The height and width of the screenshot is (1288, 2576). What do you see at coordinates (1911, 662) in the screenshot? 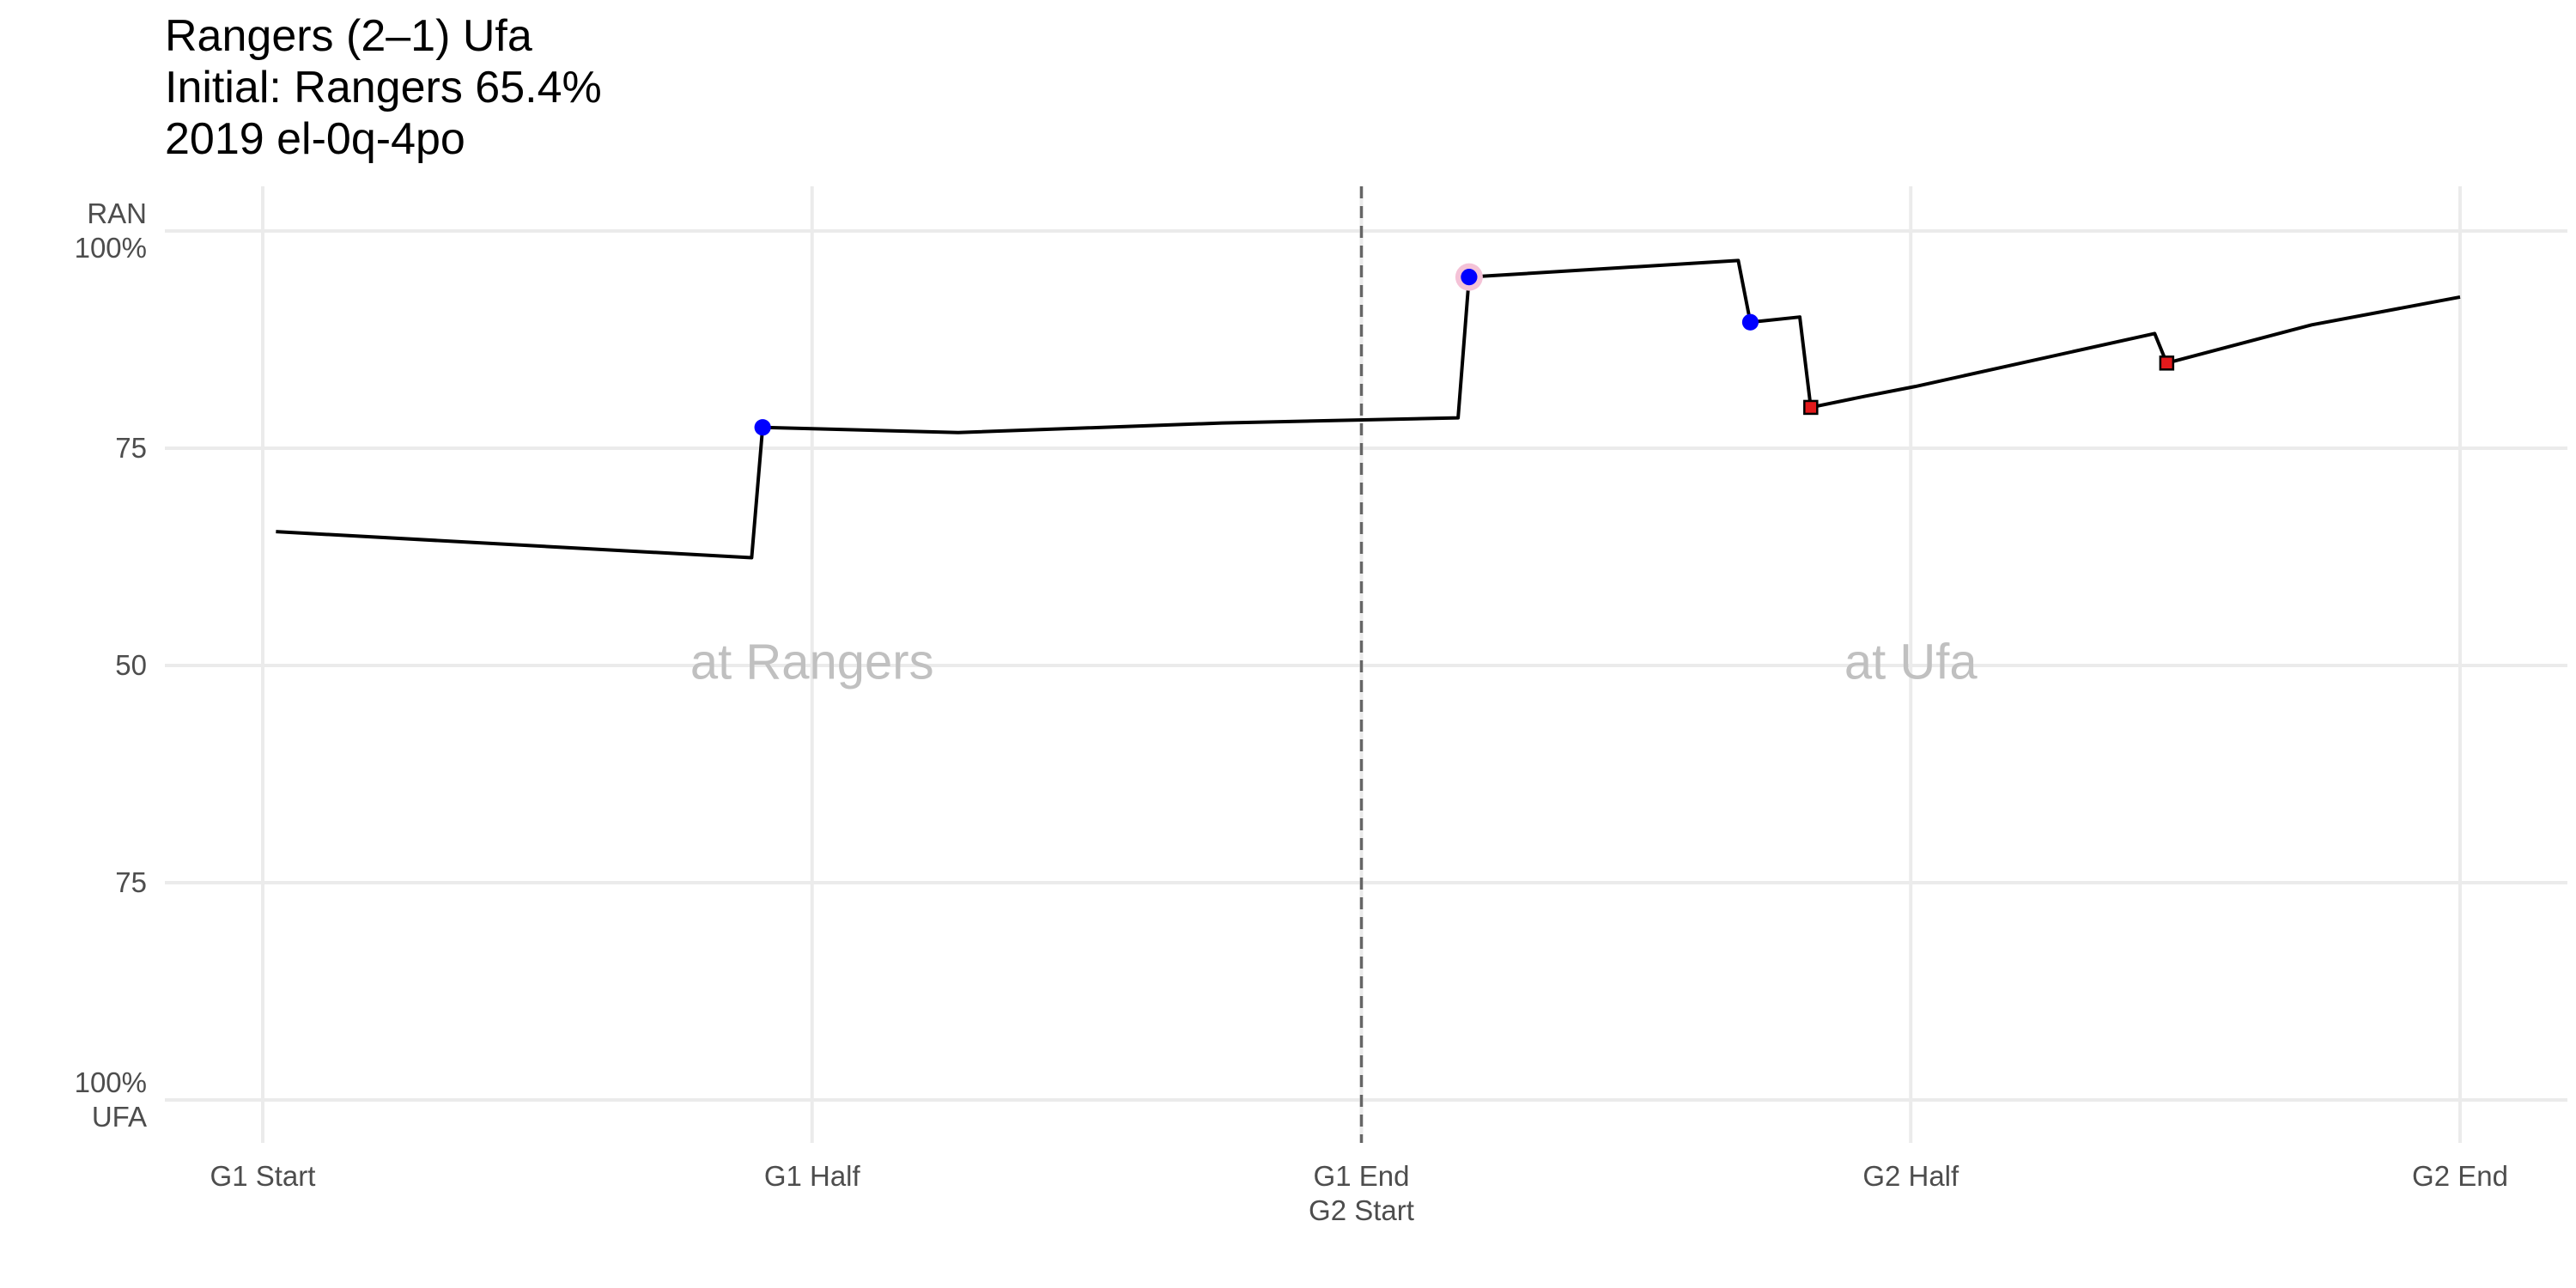
I see `annotation: at Ufa` at bounding box center [1911, 662].